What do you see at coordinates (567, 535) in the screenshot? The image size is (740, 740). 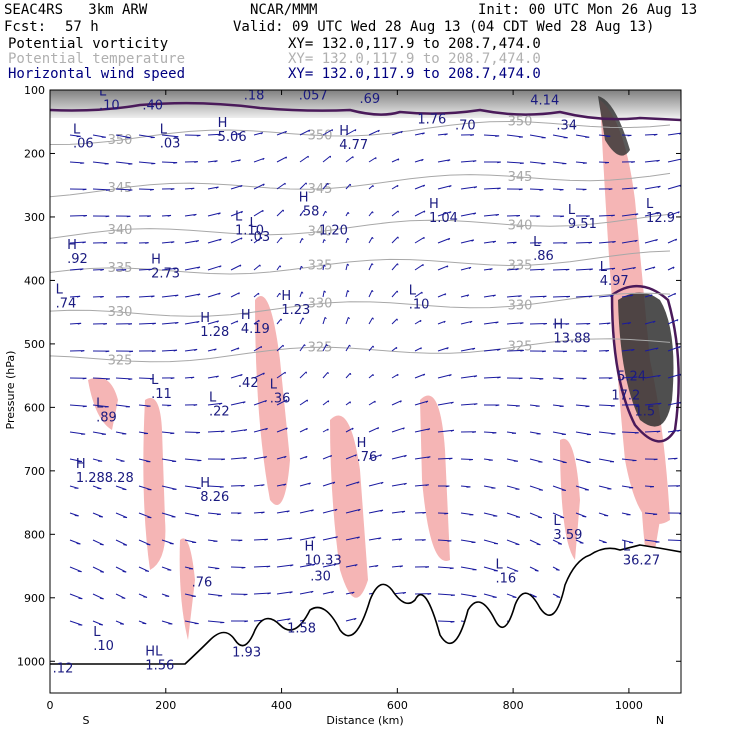 I see `extremum-value: 3.59` at bounding box center [567, 535].